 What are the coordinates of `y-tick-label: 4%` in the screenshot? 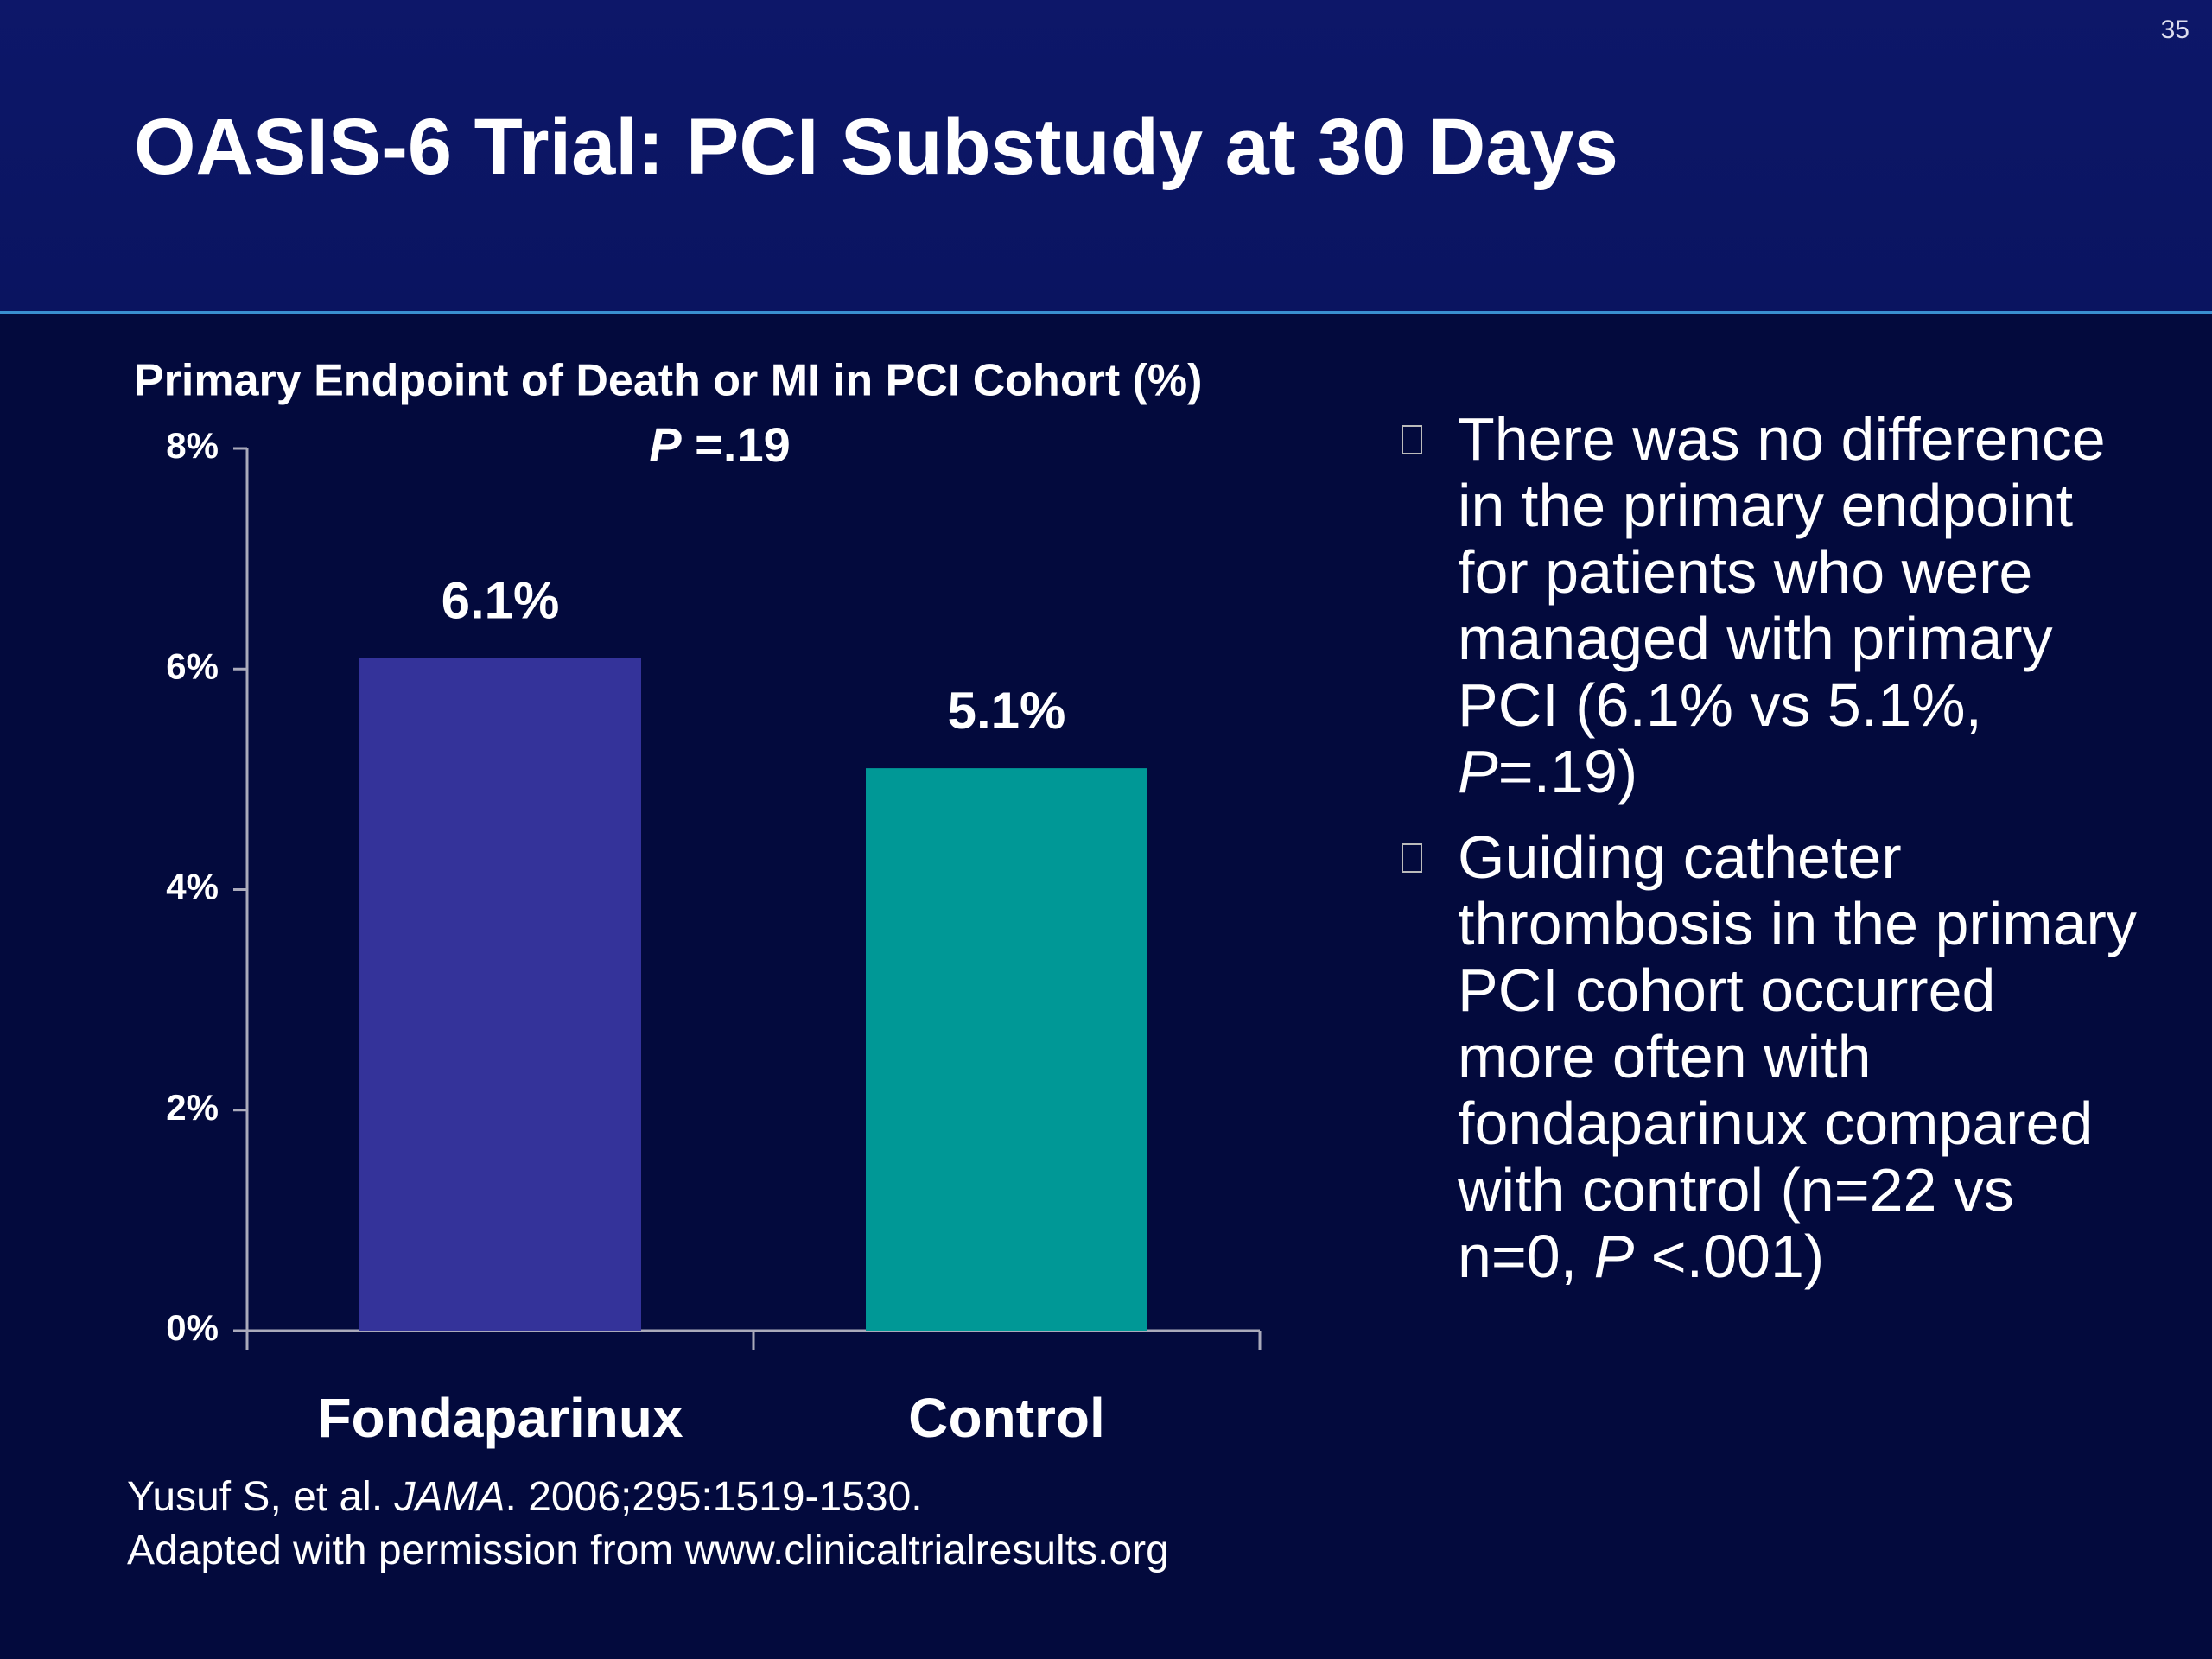 It's located at (192, 887).